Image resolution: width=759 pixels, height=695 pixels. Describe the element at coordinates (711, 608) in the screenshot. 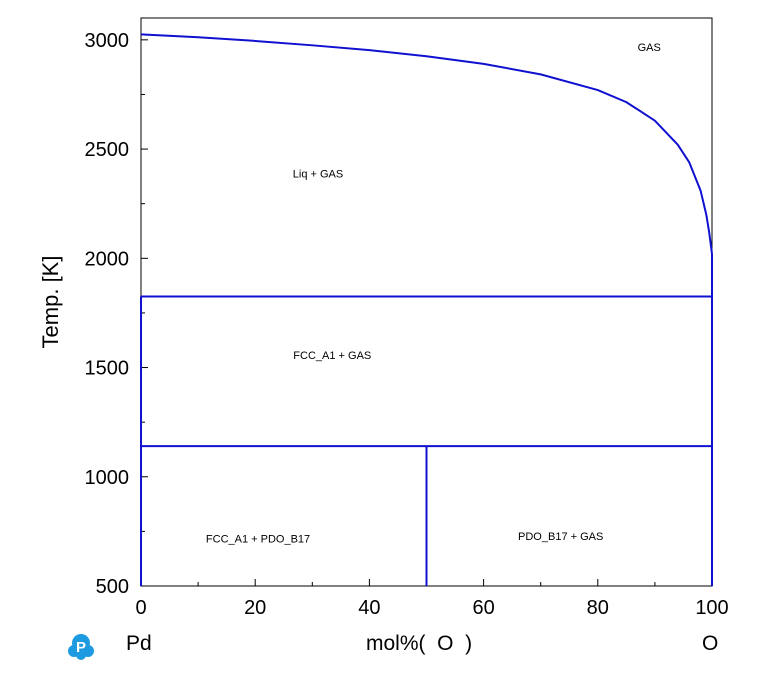

I see `x-tick-label: 100` at that location.